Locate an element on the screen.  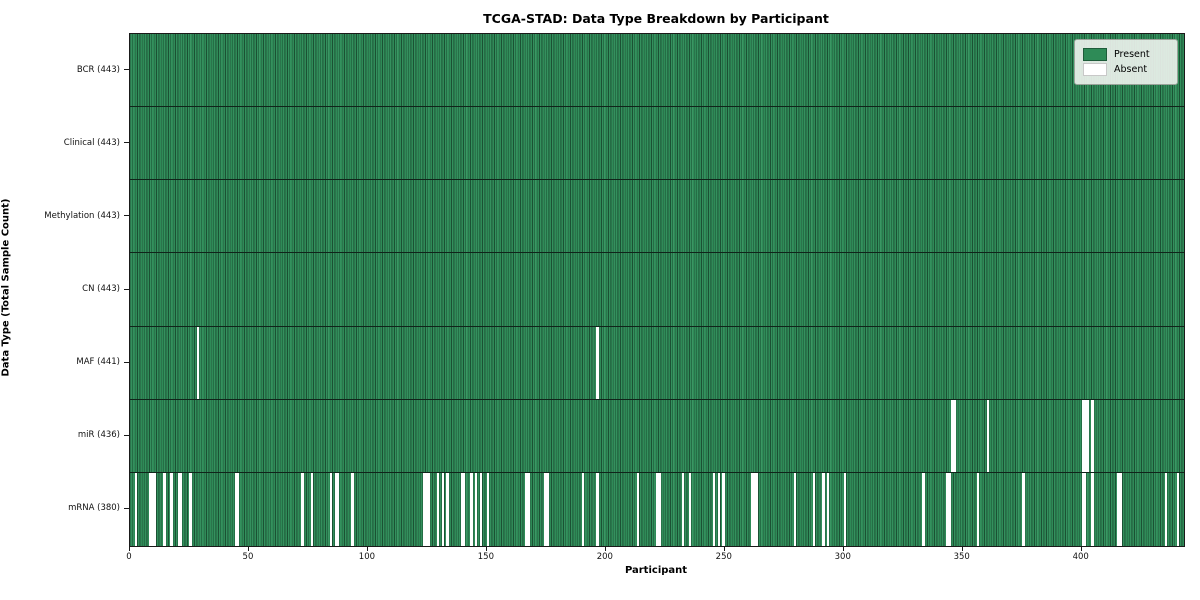
row-mrna is located at coordinates (657, 509).